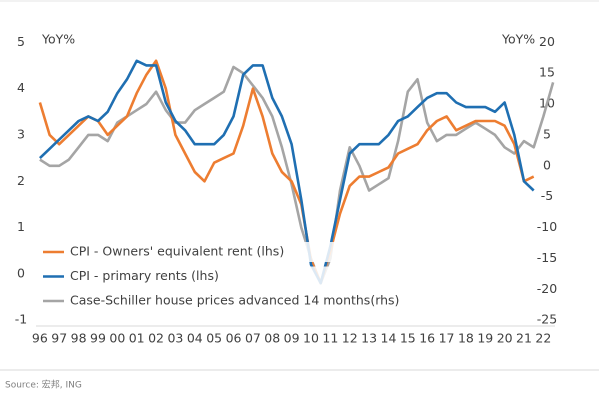 The height and width of the screenshot is (405, 599). I want to click on x-tick-label: 08, so click(272, 338).